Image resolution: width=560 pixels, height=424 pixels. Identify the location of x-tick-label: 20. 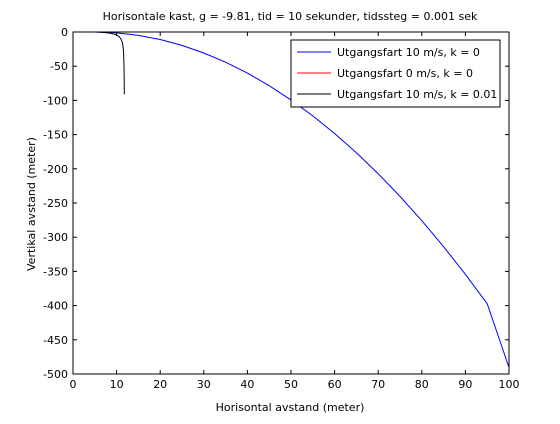
(160, 384).